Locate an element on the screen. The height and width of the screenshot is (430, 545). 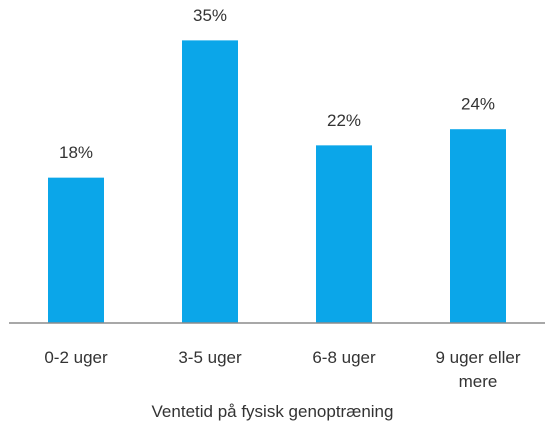
x-tick-label: 0-2 uger is located at coordinates (76, 357).